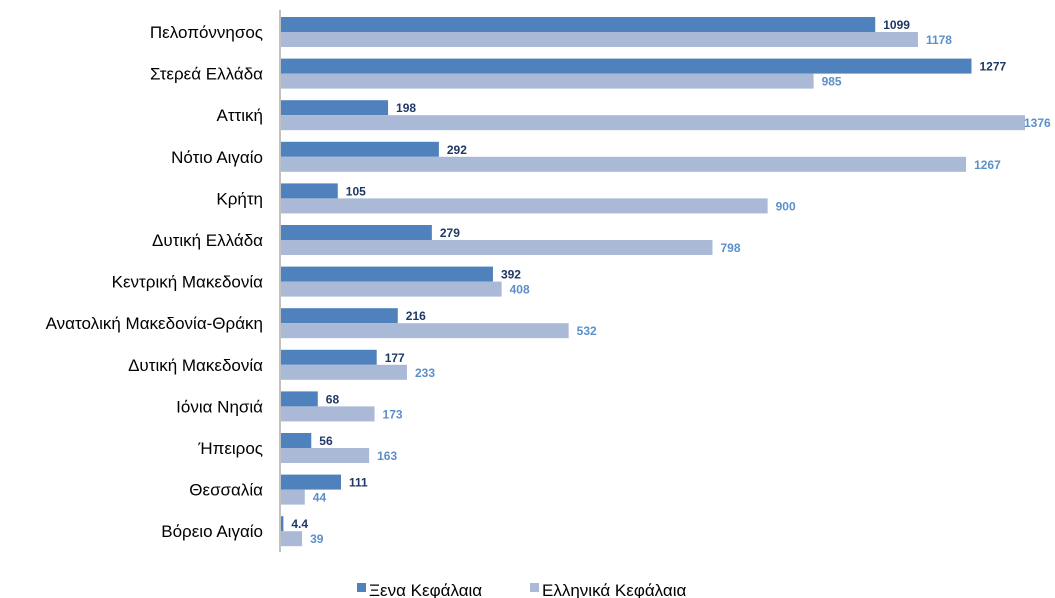 Image resolution: width=1055 pixels, height=598 pixels. What do you see at coordinates (522, 589) in the screenshot?
I see `legend: Ξενα Κεφάλαια Ελληνικά Κεφάλαια` at bounding box center [522, 589].